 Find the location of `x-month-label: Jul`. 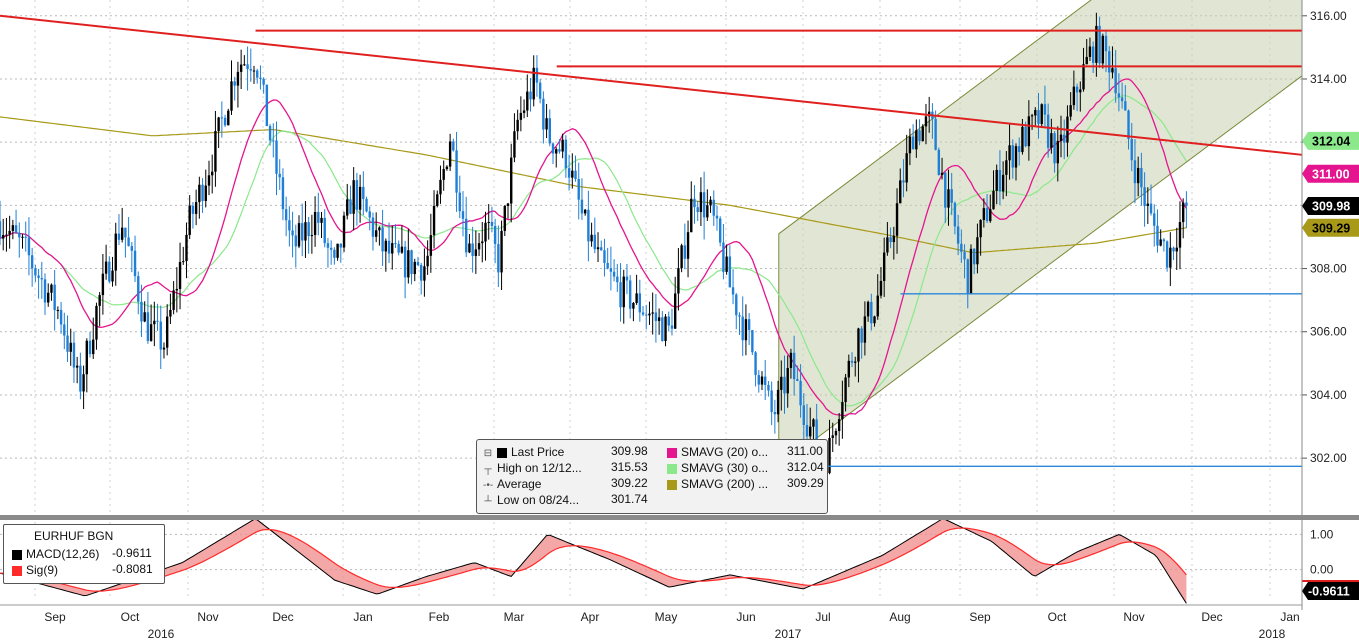

x-month-label: Jul is located at coordinates (822, 617).